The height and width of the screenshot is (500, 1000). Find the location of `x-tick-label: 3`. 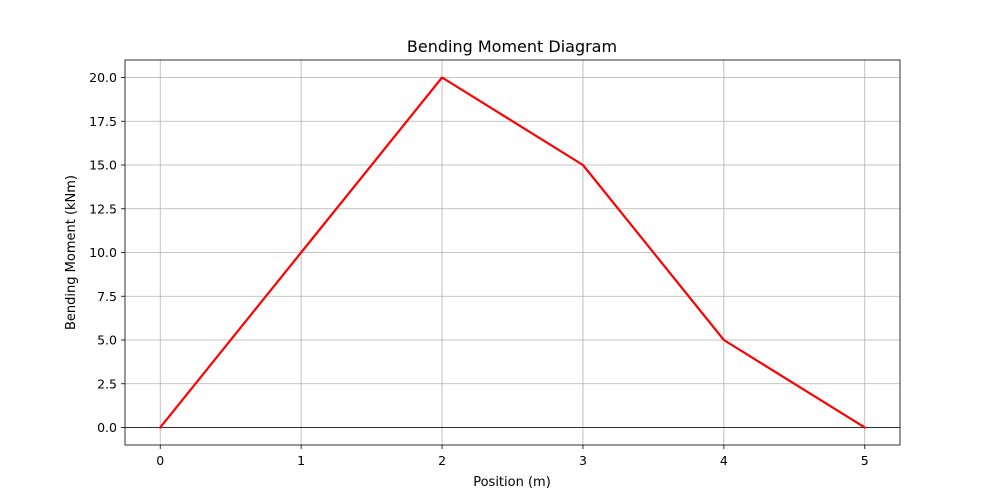

x-tick-label: 3 is located at coordinates (583, 460).